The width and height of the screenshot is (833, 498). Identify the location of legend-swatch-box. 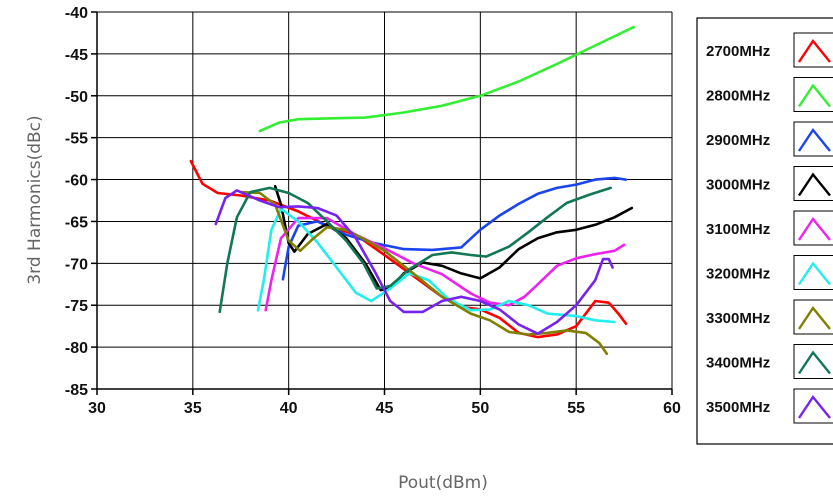
(813, 317).